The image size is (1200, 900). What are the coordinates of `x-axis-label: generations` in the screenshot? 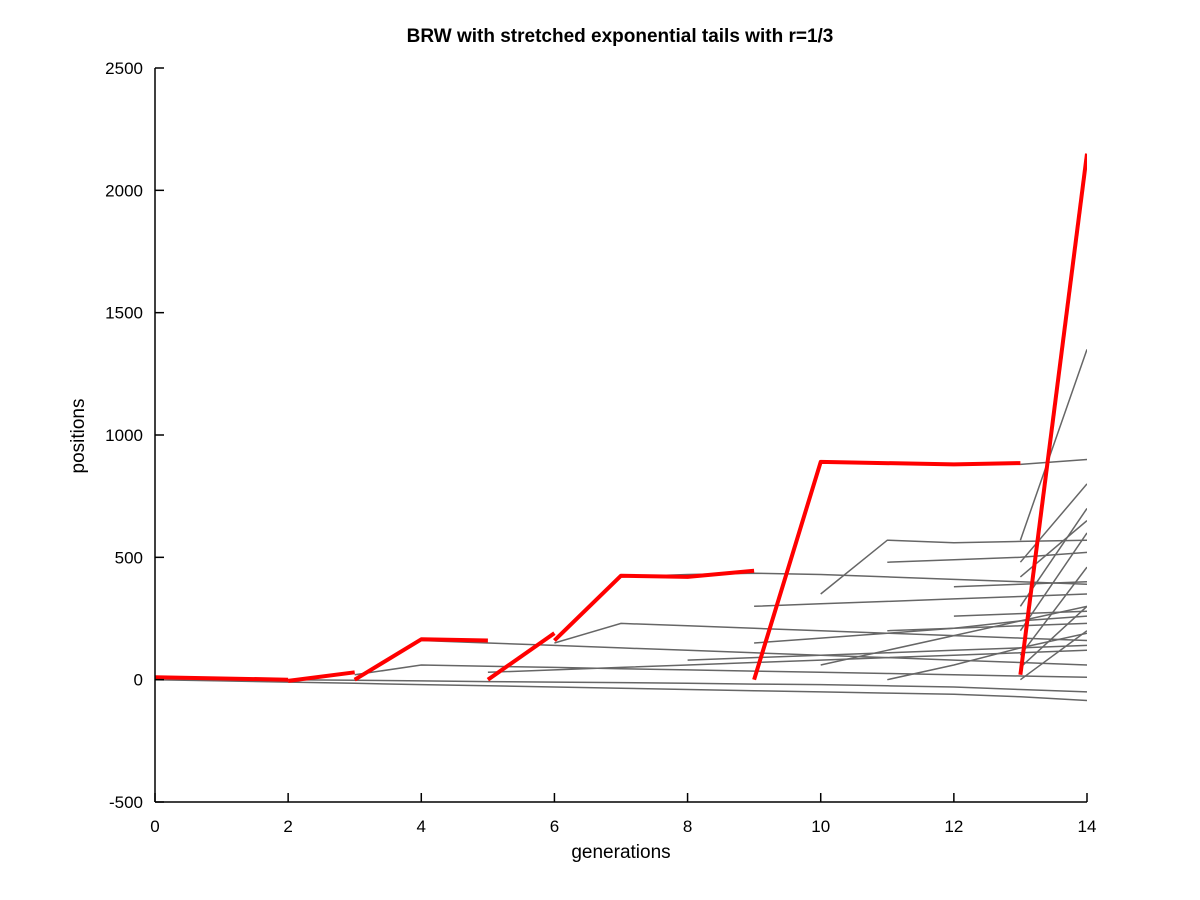 It's located at (620, 852).